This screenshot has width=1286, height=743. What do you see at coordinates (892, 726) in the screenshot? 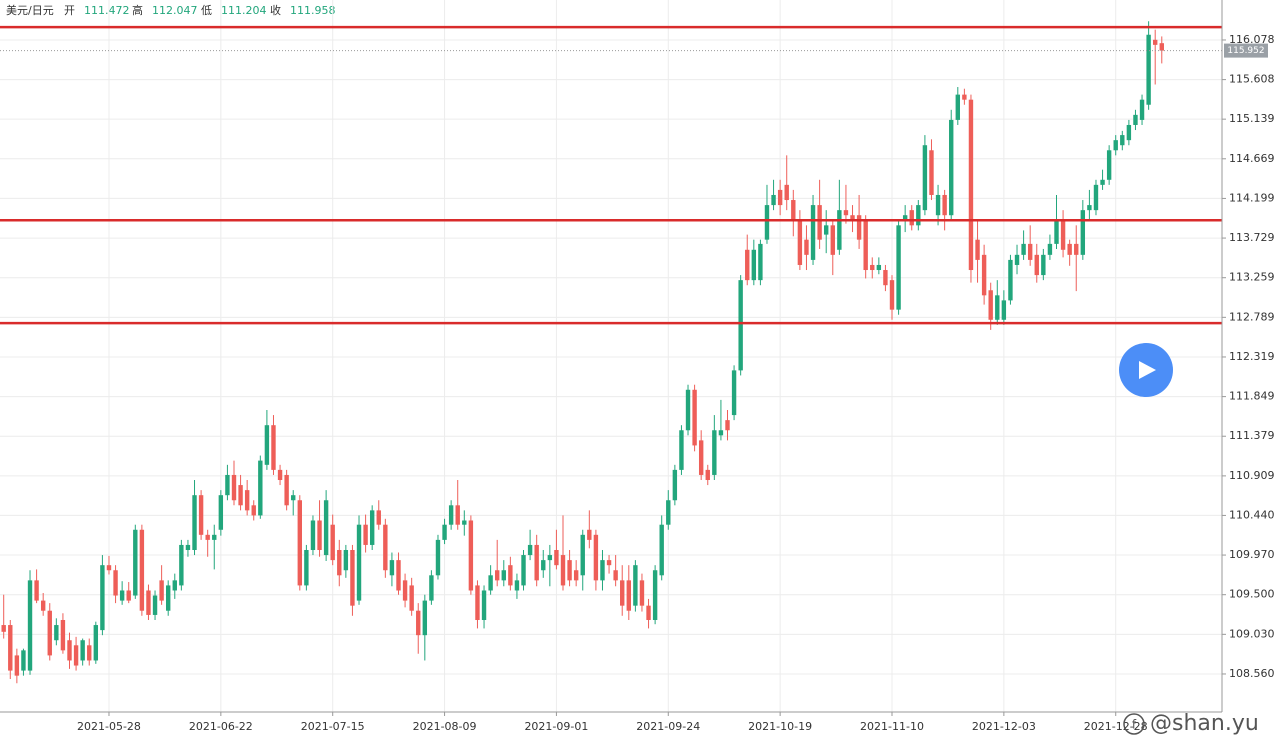
I see `x-tick-label: 2021-11-10` at bounding box center [892, 726].